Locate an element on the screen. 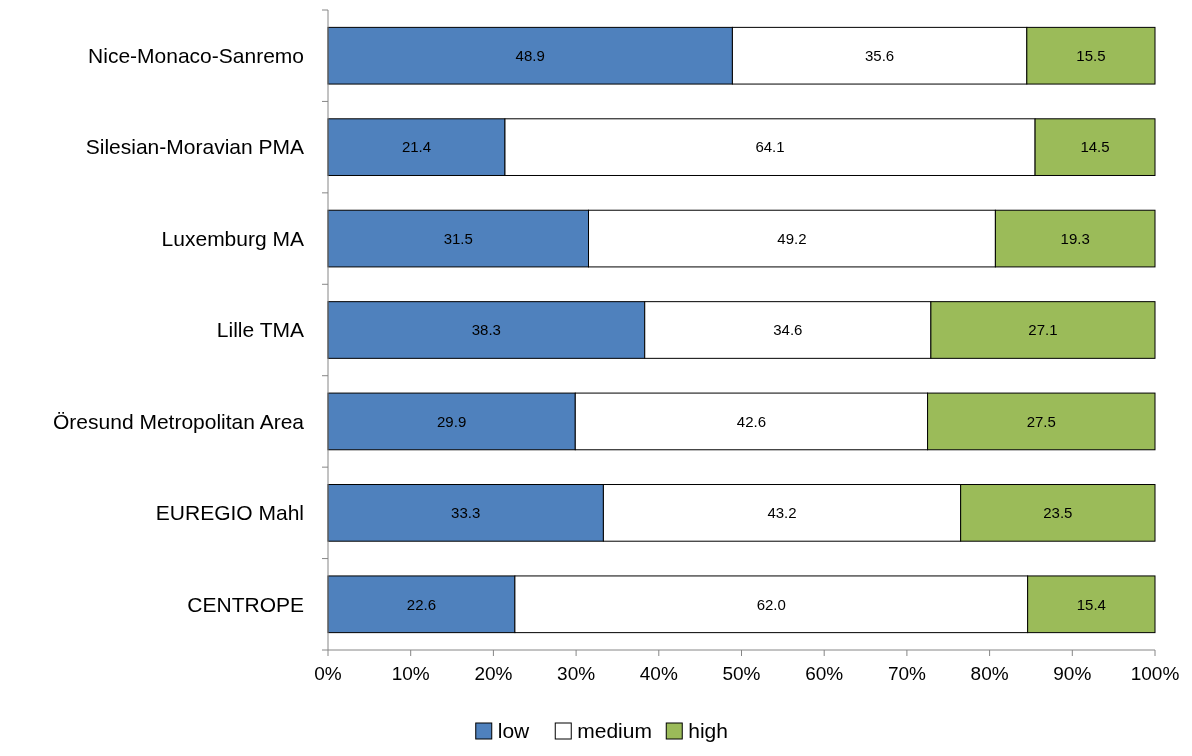  x-tick-label: 60% is located at coordinates (824, 673).